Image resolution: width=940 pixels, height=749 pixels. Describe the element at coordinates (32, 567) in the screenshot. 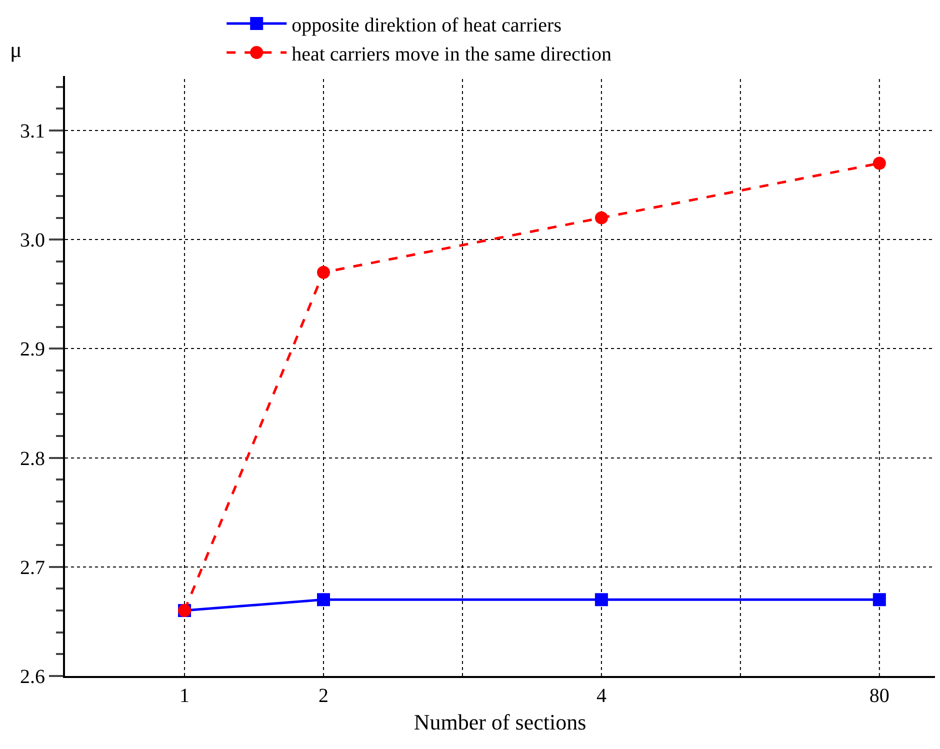

I see `y-tick-label: 2.7` at that location.